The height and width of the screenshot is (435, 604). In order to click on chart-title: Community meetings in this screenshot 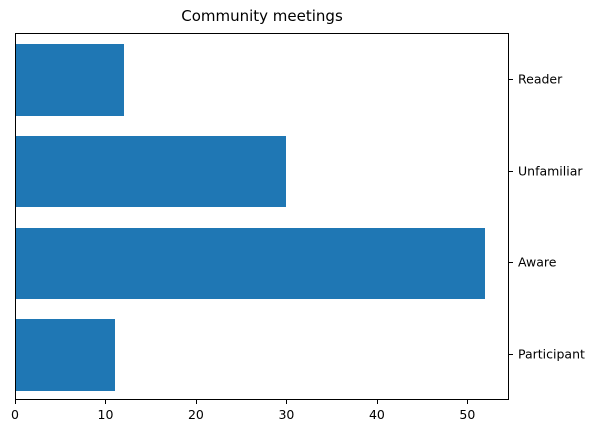, I will do `click(262, 16)`.